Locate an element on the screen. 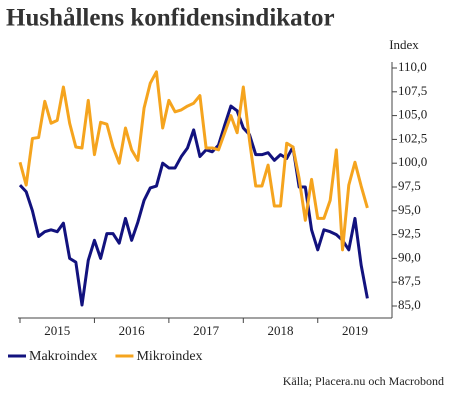 The height and width of the screenshot is (400, 455). y-tick-label: 105,0 is located at coordinates (412, 114).